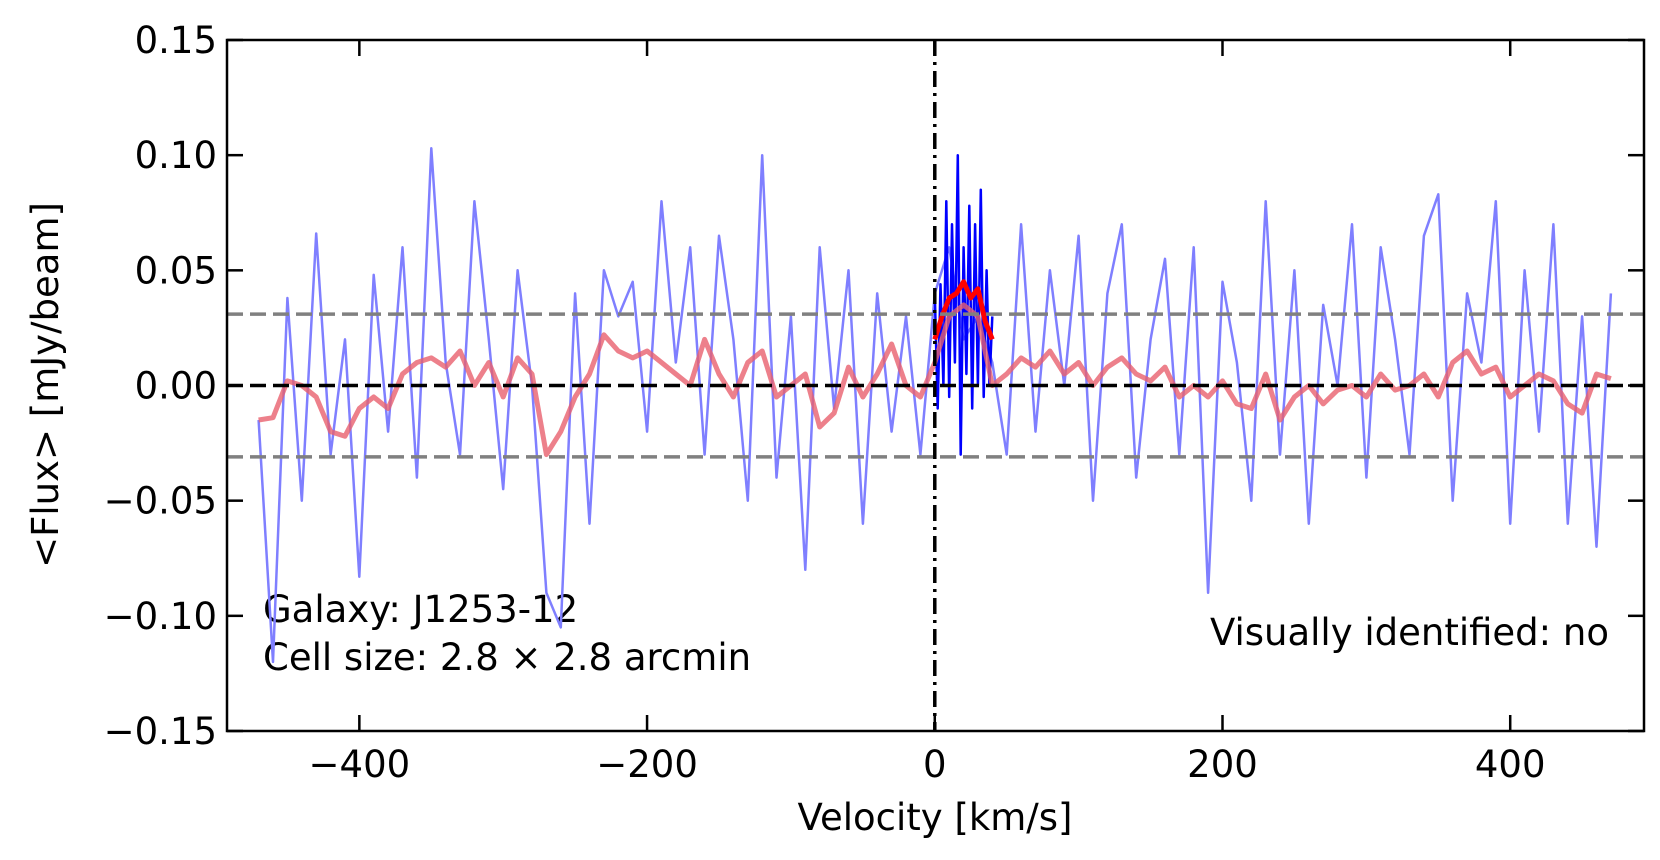  I want to click on y-tick-label: −0.10, so click(160, 616).